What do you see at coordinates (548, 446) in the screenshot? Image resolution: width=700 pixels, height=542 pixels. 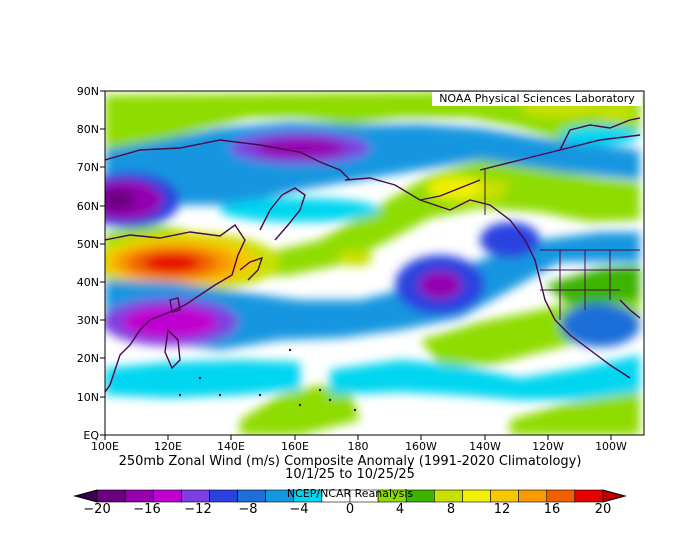 I see `lon-label: 120W` at bounding box center [548, 446].